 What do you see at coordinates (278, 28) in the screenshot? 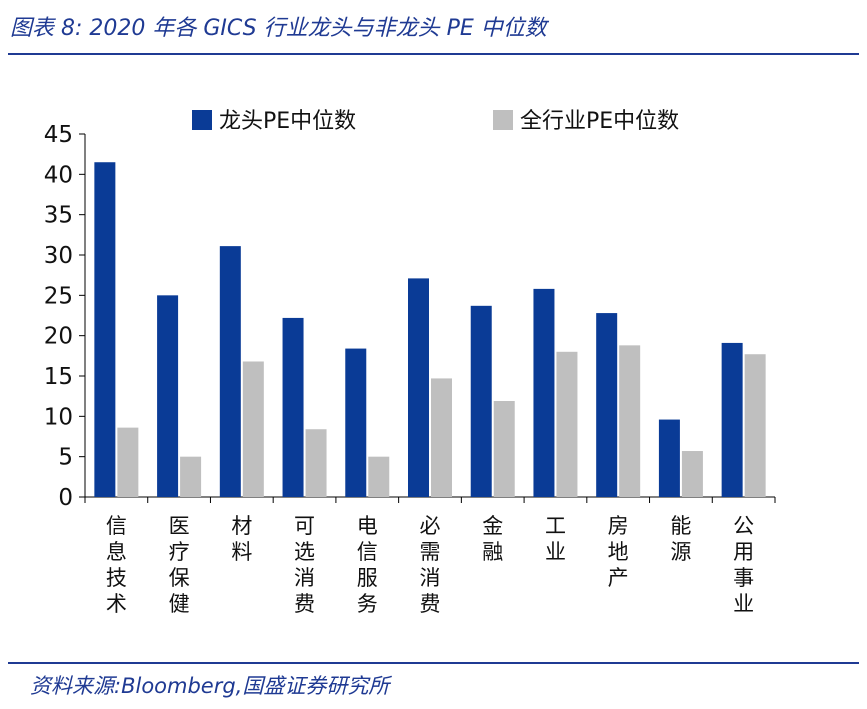
I see `figure-title: 图表 8: 2020 年各 GICS 行业龙头与非龙头 PE 中位数` at bounding box center [278, 28].